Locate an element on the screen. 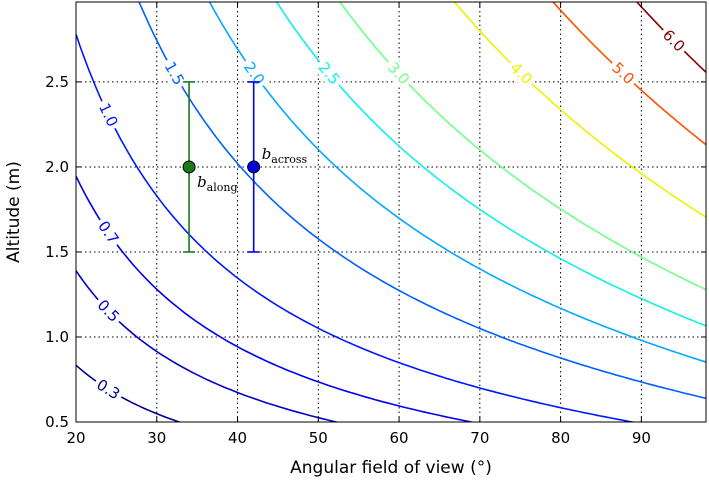  point-label: balong is located at coordinates (217, 183).